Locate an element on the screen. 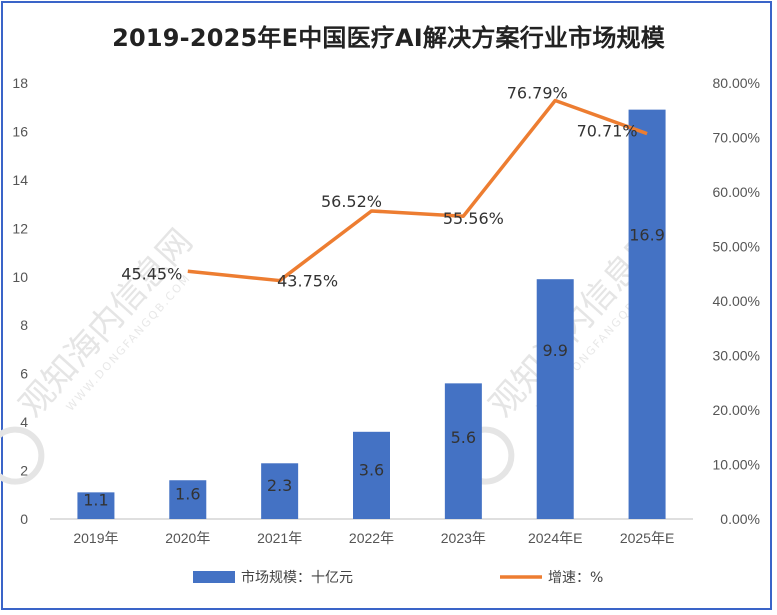  bar-data-label: 1.6 is located at coordinates (187, 494).